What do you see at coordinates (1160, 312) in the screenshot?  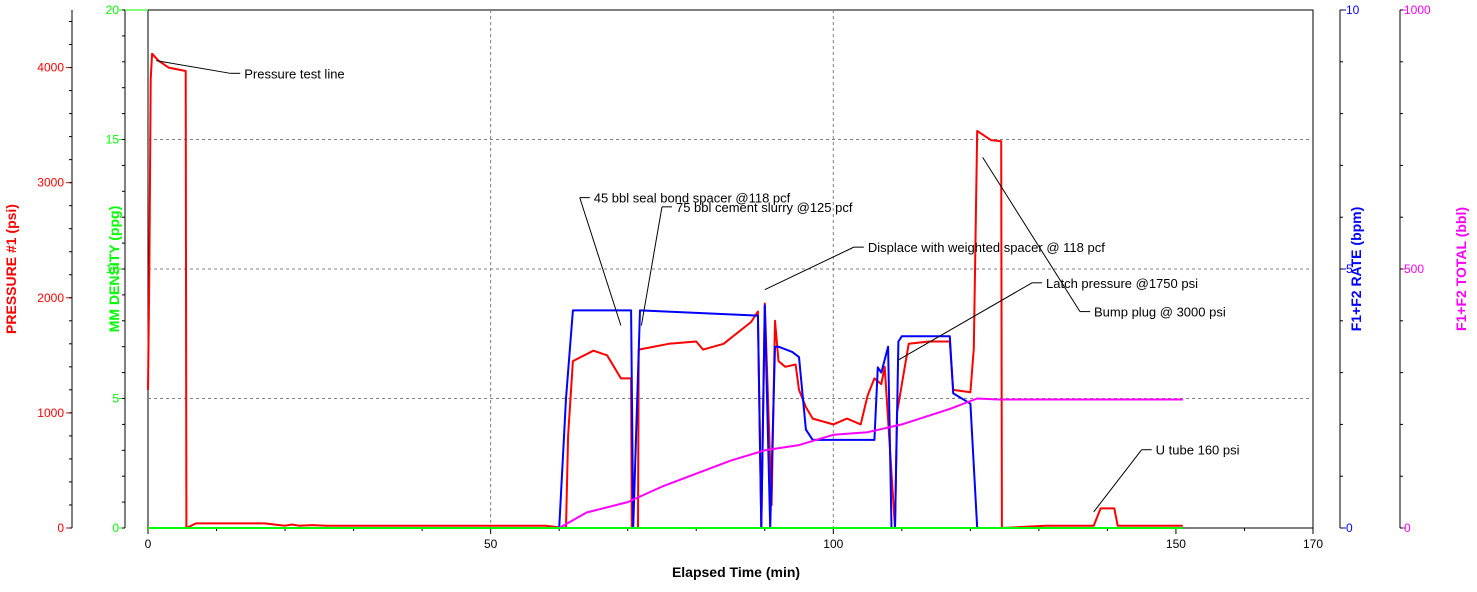 I see `annotation-label: Bump plug @ 3000 psi` at bounding box center [1160, 312].